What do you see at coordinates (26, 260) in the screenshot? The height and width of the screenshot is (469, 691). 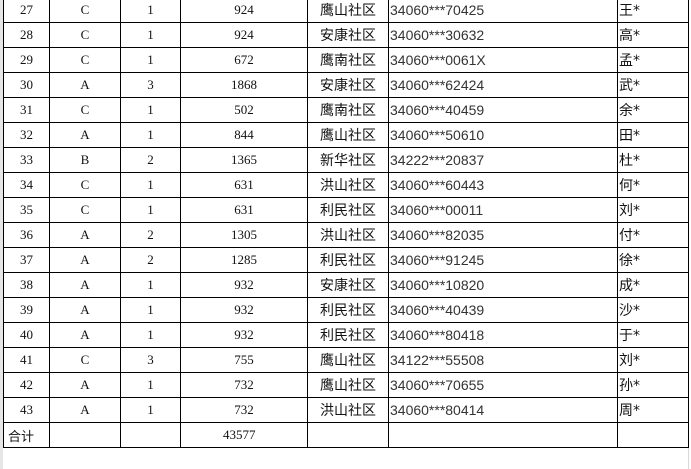 I see `row-number: 37` at bounding box center [26, 260].